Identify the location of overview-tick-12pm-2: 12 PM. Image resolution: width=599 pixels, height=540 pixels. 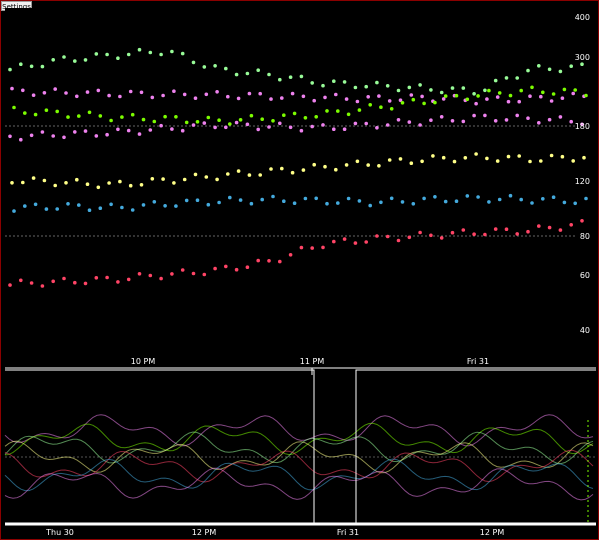
(492, 532).